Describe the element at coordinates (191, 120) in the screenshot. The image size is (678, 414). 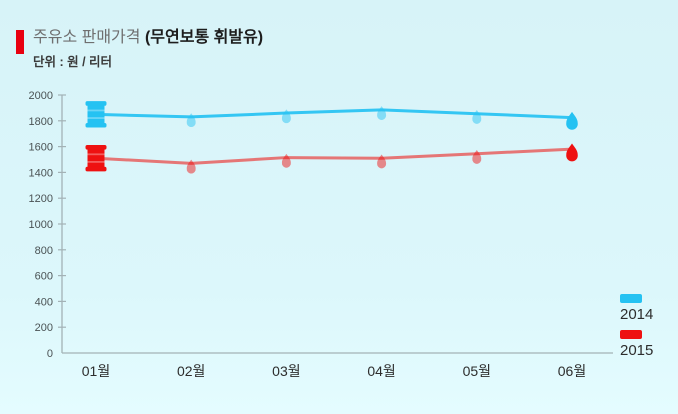
I see `droplet-marker-2014-02월` at that location.